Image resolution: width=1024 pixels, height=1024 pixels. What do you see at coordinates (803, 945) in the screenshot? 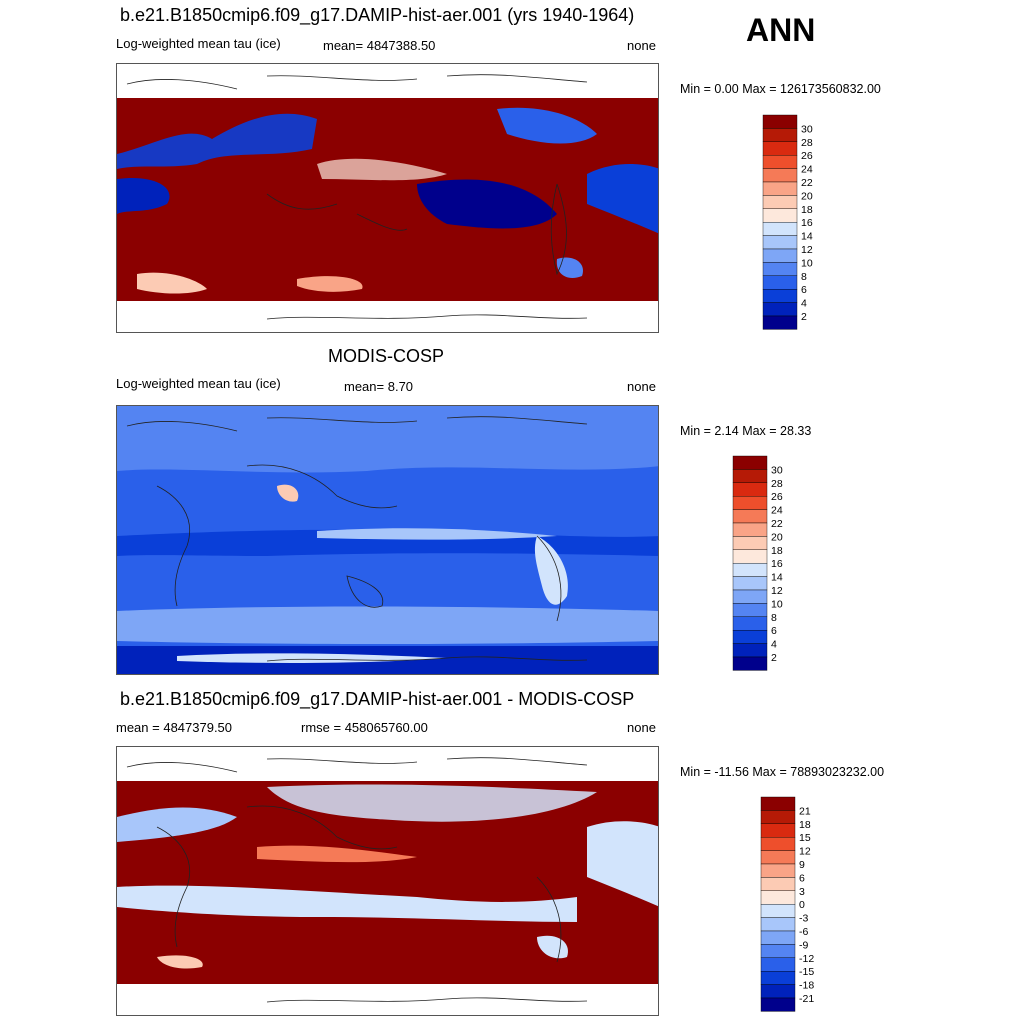
I see `colorbar-tick-label: -9` at bounding box center [803, 945].